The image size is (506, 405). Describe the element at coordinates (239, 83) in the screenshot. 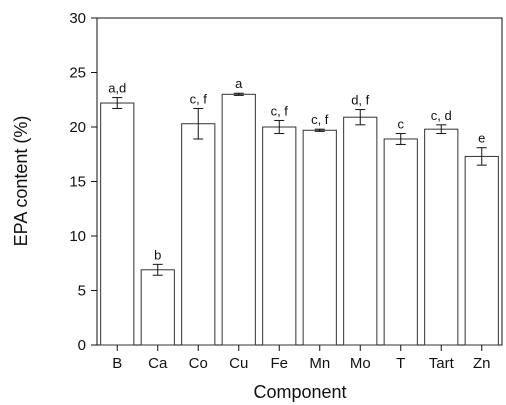

I see `significance-label: a` at that location.